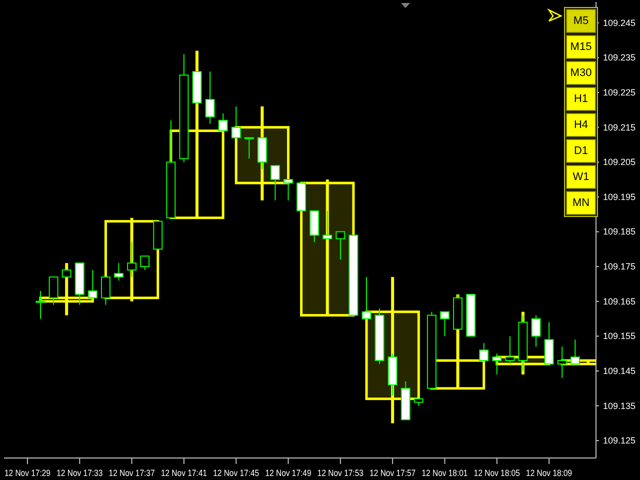  Describe the element at coordinates (619, 197) in the screenshot. I see `y-tick-label: 109.195` at that location.